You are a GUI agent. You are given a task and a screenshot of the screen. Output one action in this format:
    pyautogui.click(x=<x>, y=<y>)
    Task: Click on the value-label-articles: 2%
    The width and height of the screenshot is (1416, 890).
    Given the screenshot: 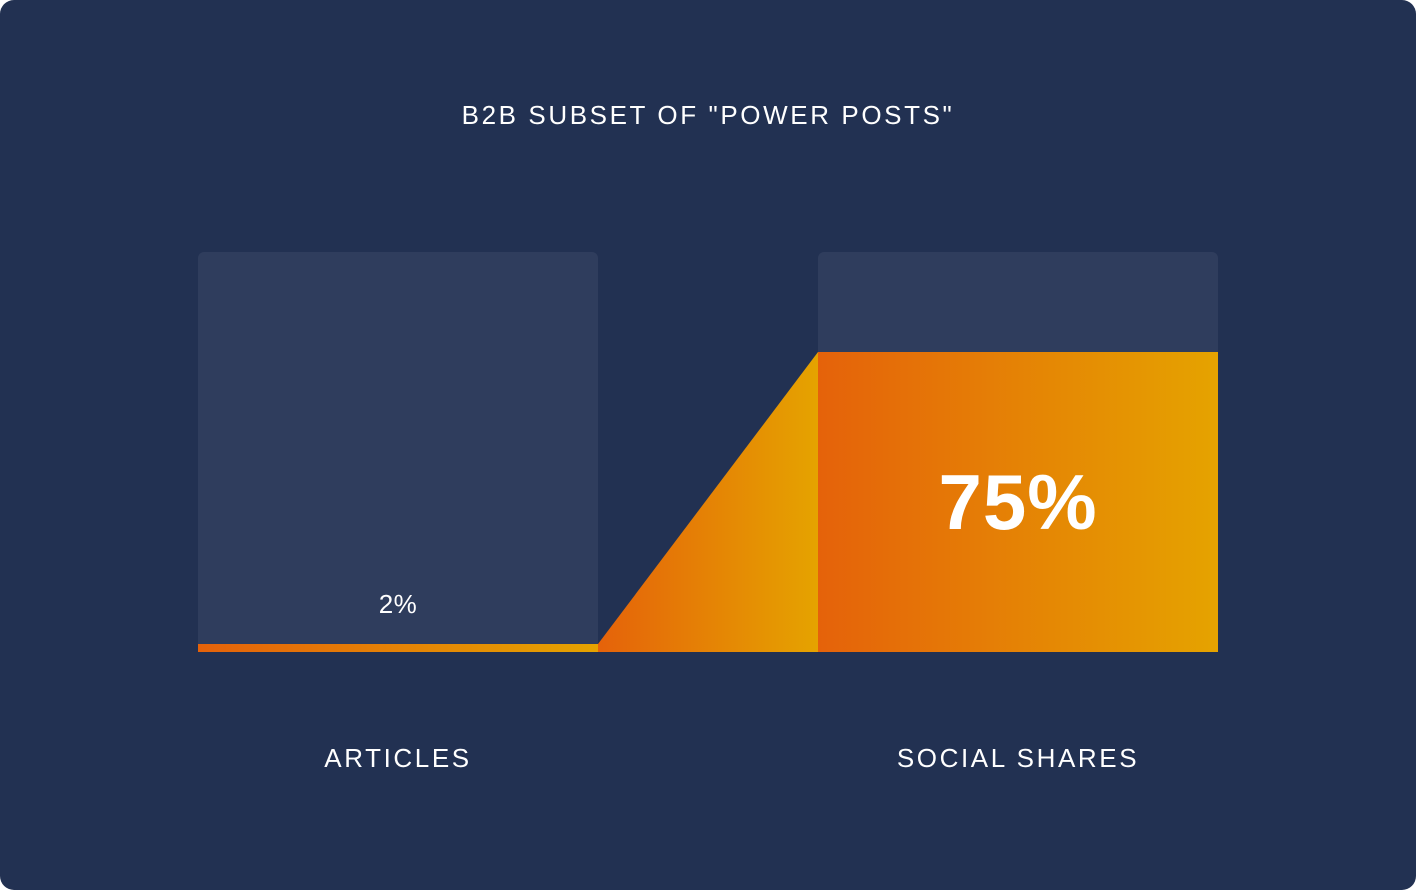 What is the action you would take?
    pyautogui.click(x=398, y=604)
    